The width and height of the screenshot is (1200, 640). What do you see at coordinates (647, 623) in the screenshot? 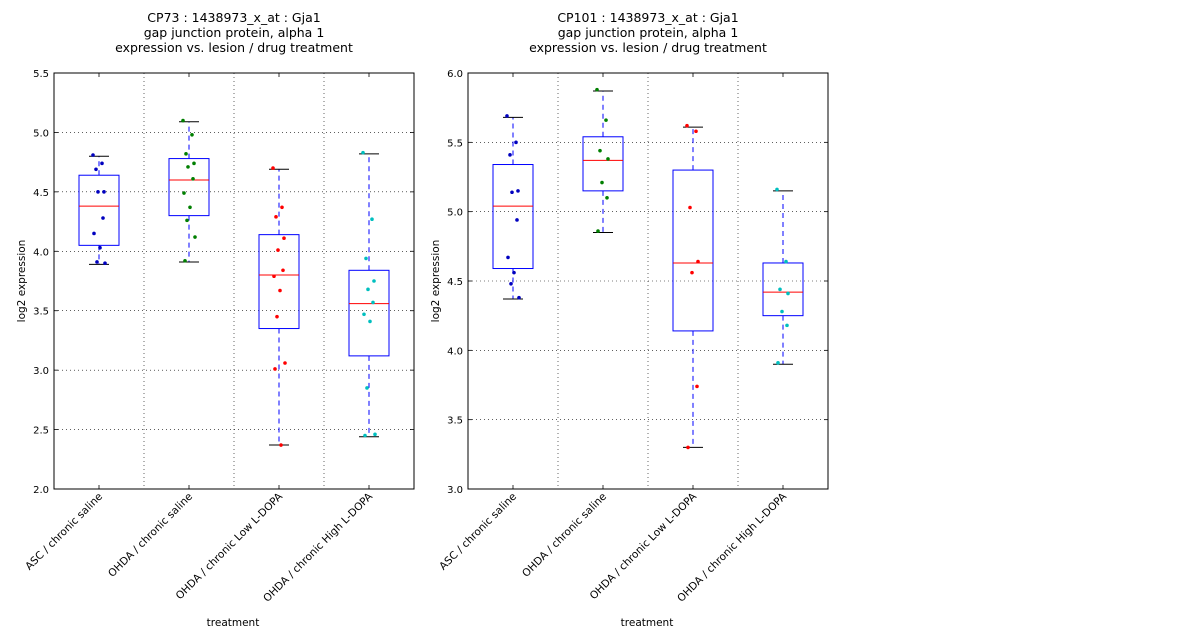
I see `x-axis-label: treatment` at bounding box center [647, 623].